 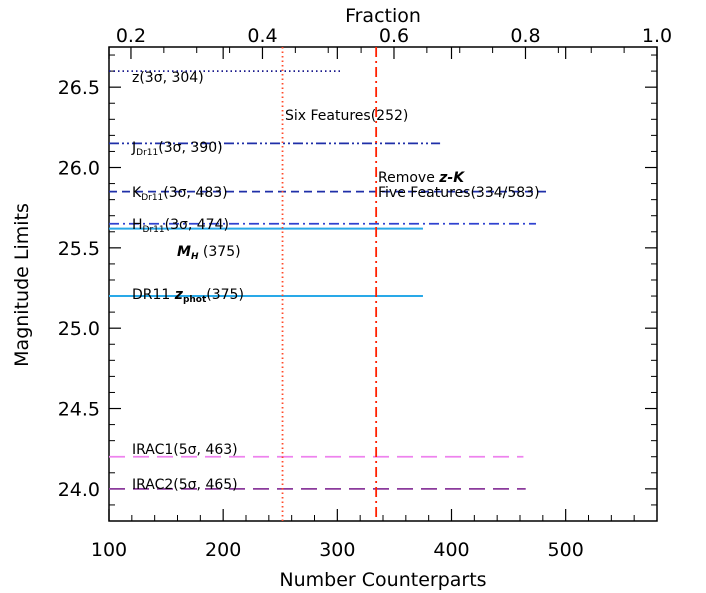 What do you see at coordinates (185, 485) in the screenshot?
I see `irac2-series-label: IRAC2(5σ, 465)` at bounding box center [185, 485].